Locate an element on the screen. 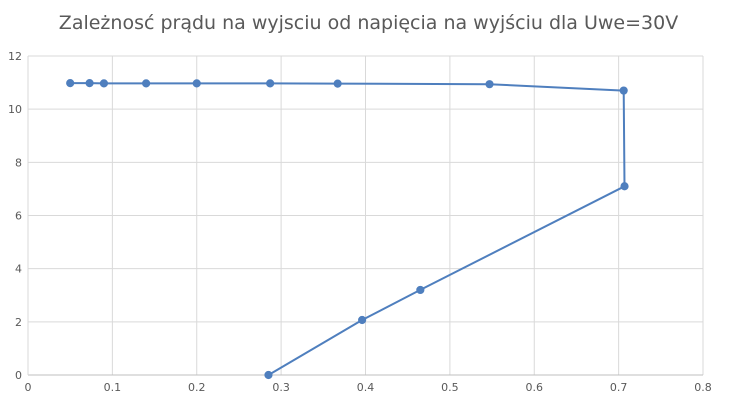 The height and width of the screenshot is (407, 737). x-tick-label: 0.3 is located at coordinates (281, 387).